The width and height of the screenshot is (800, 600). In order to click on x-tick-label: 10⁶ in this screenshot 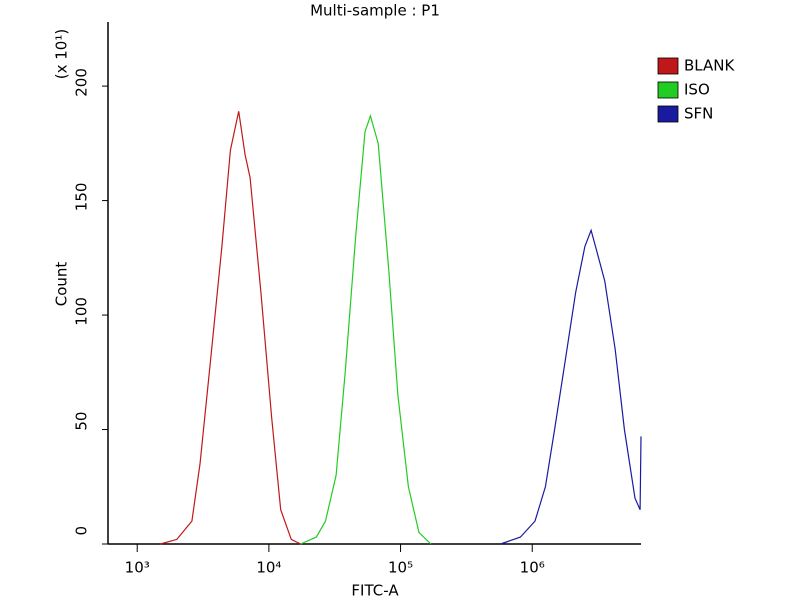, I will do `click(532, 568)`.